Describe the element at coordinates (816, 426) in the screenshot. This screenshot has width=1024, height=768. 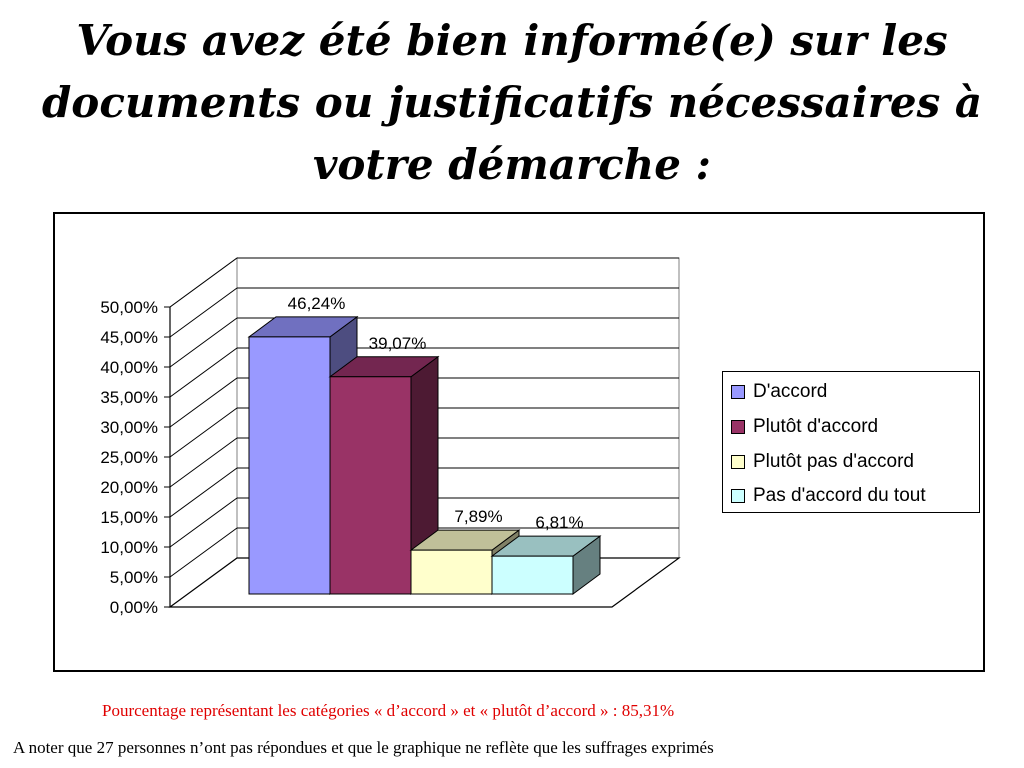
I see `legend-label: Plutôt d'accord` at that location.